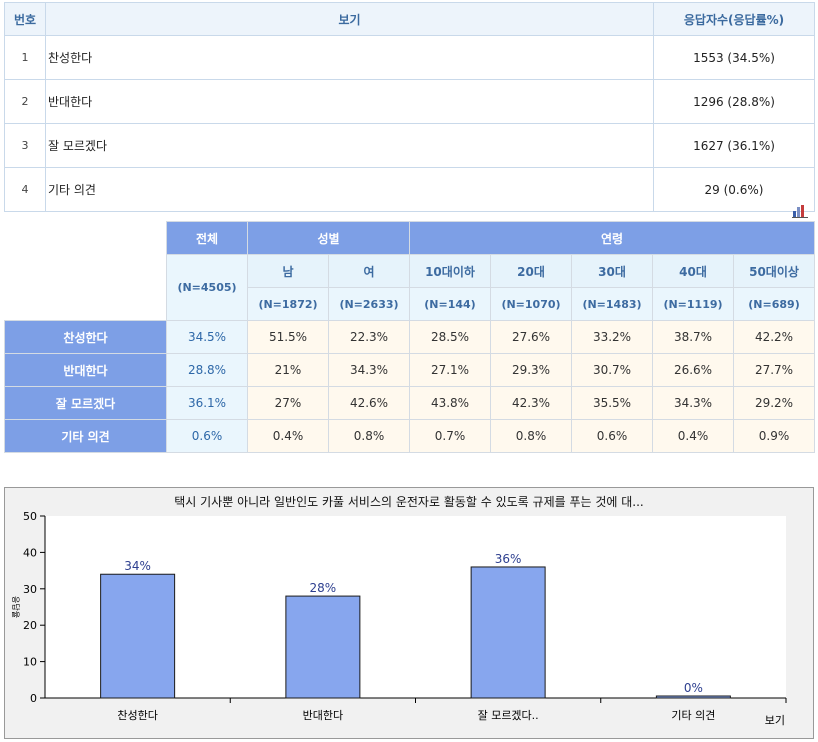  I want to click on sub-header: 여, so click(369, 271).